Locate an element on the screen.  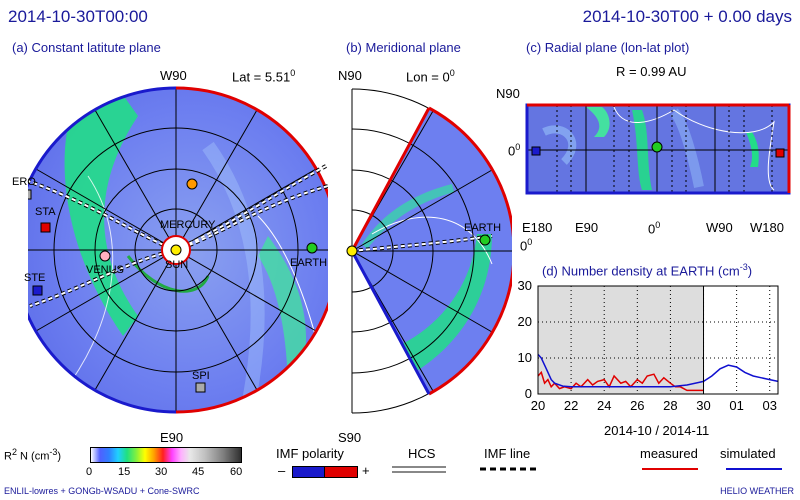
legend-imf-line: IMF line is located at coordinates (507, 453).